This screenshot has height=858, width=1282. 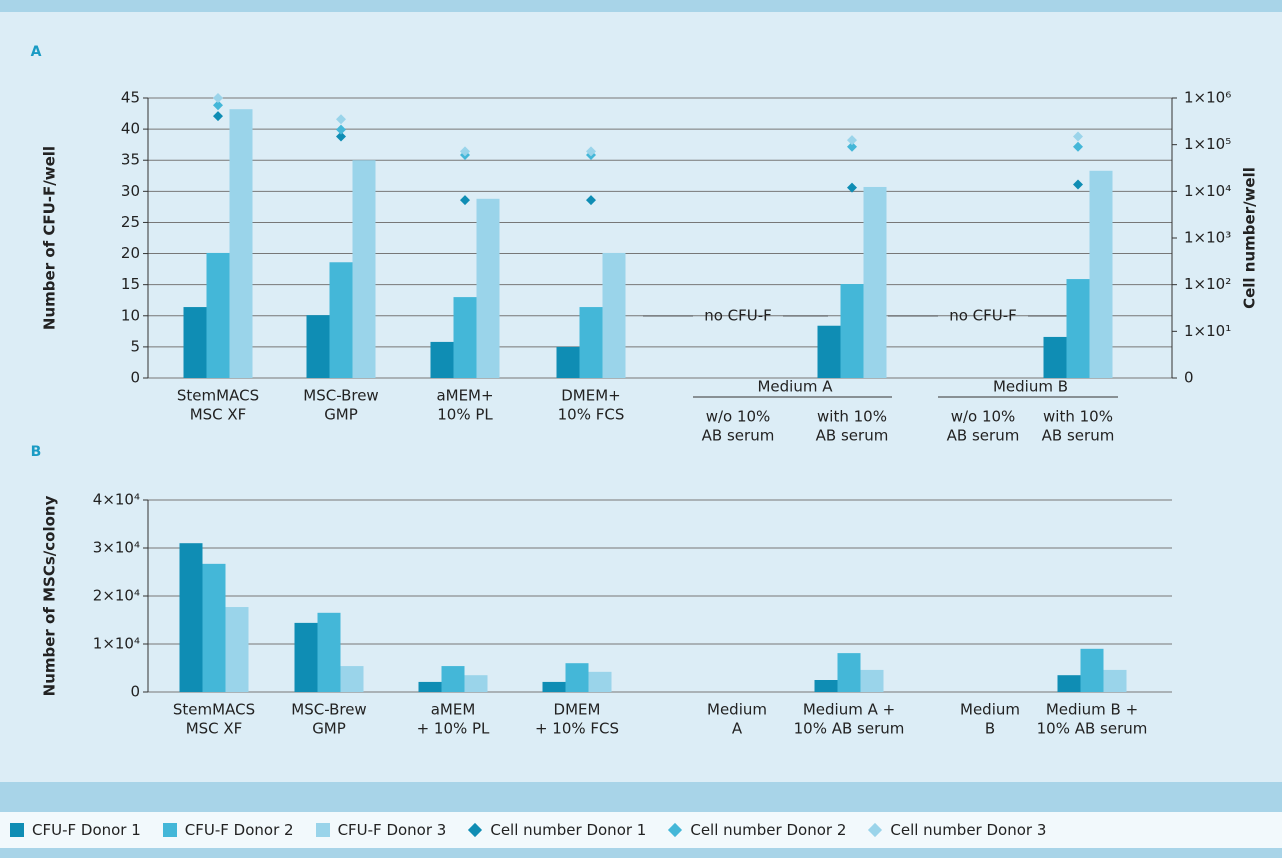 I want to click on legend-item: Cell number Donor 1, so click(x=557, y=830).